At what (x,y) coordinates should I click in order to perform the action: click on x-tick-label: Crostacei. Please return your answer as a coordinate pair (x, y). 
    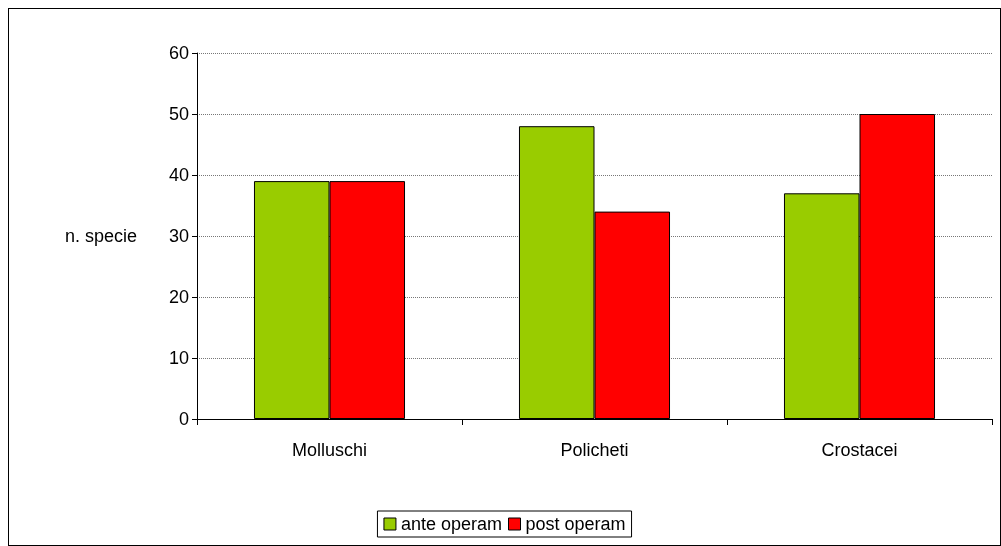
    Looking at the image, I should click on (859, 450).